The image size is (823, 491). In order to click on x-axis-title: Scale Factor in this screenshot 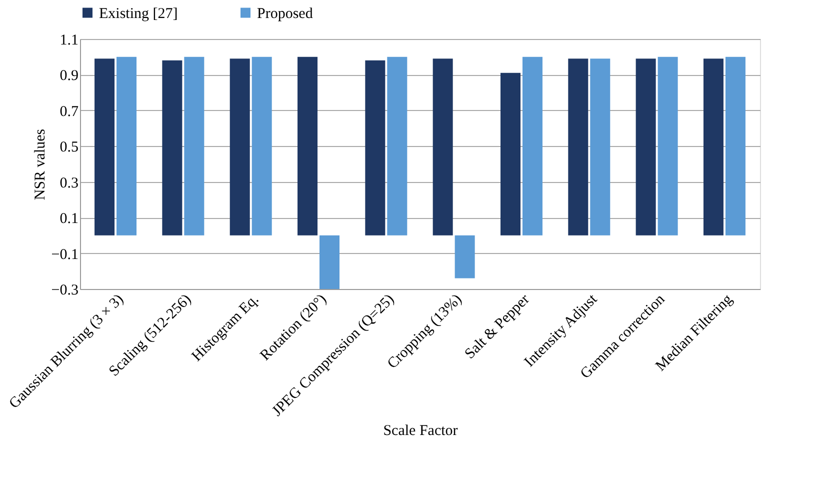, I will do `click(420, 430)`.